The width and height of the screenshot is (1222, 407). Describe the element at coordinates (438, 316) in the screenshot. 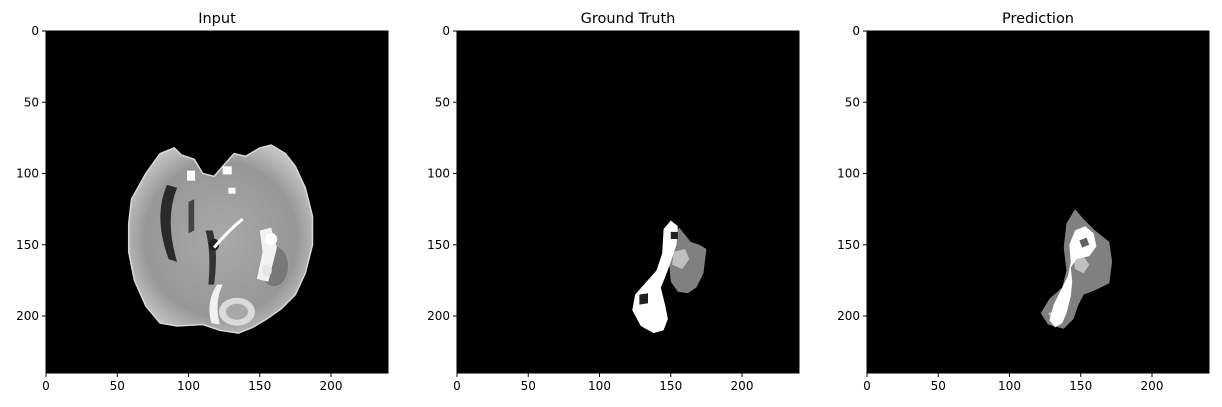

I see `ground-truth-ytick-label-200: 200` at that location.